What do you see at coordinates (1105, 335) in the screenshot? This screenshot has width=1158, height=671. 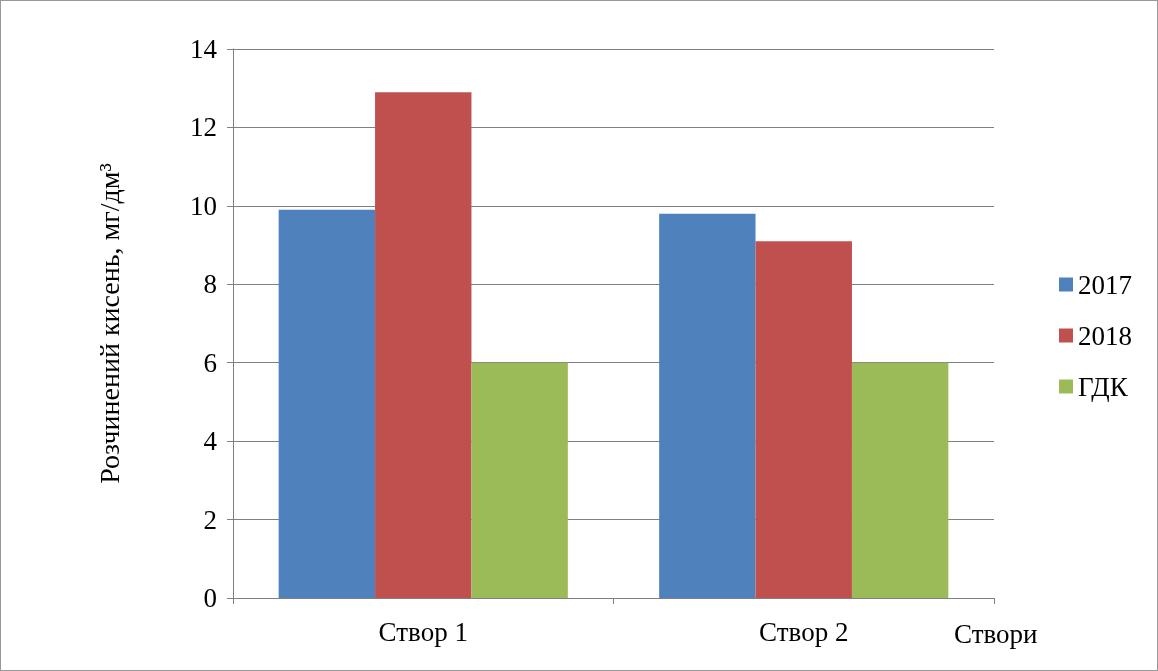 I see `legend-label: 2018` at bounding box center [1105, 335].